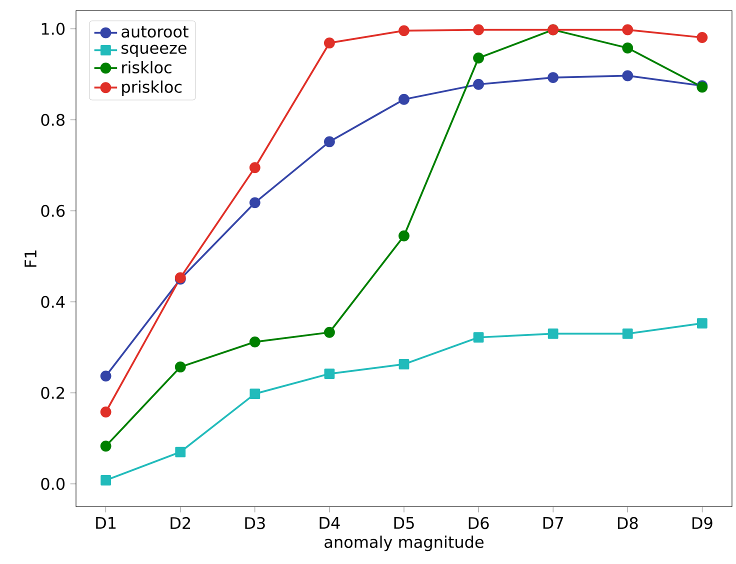  I want to click on x-tick-label: D1, so click(106, 523).